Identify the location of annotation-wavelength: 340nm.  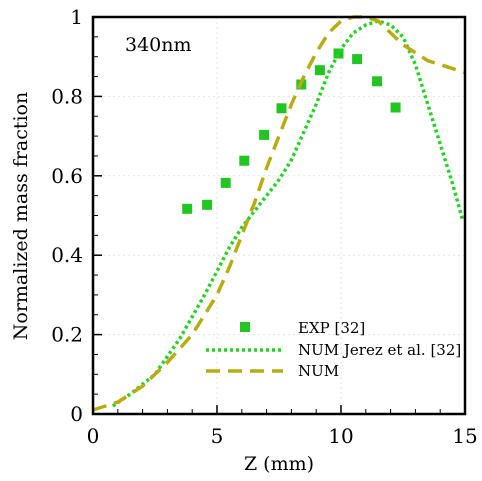
(158, 45).